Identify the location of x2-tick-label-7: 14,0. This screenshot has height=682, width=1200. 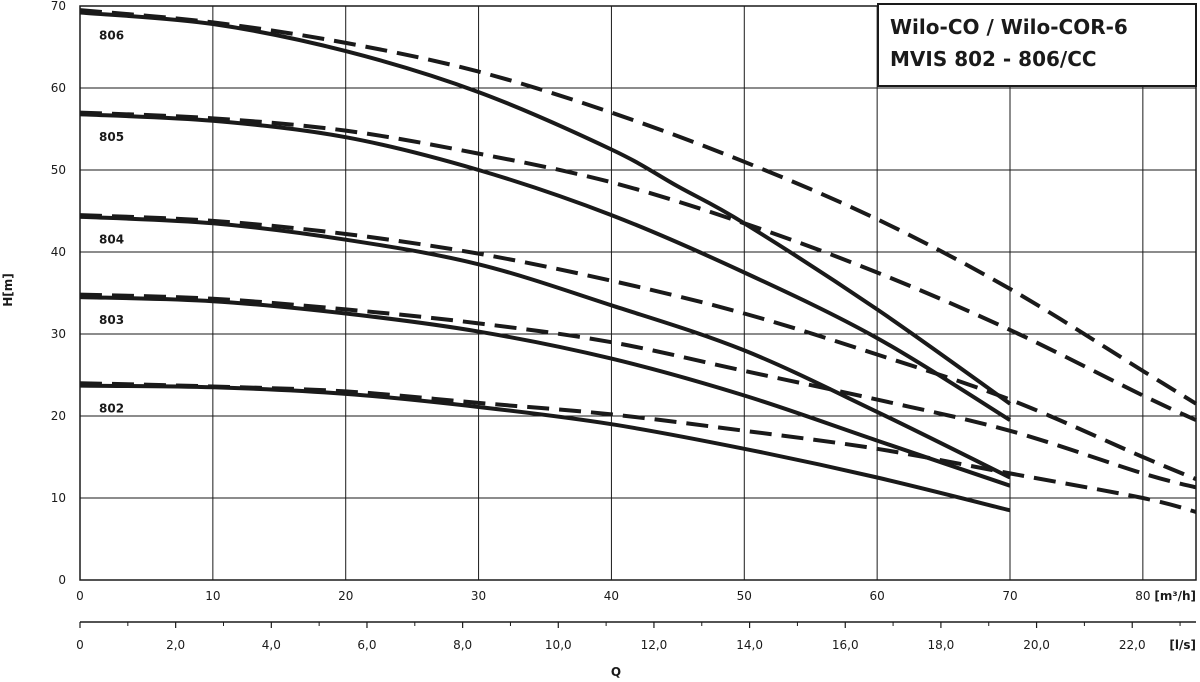
(749, 645).